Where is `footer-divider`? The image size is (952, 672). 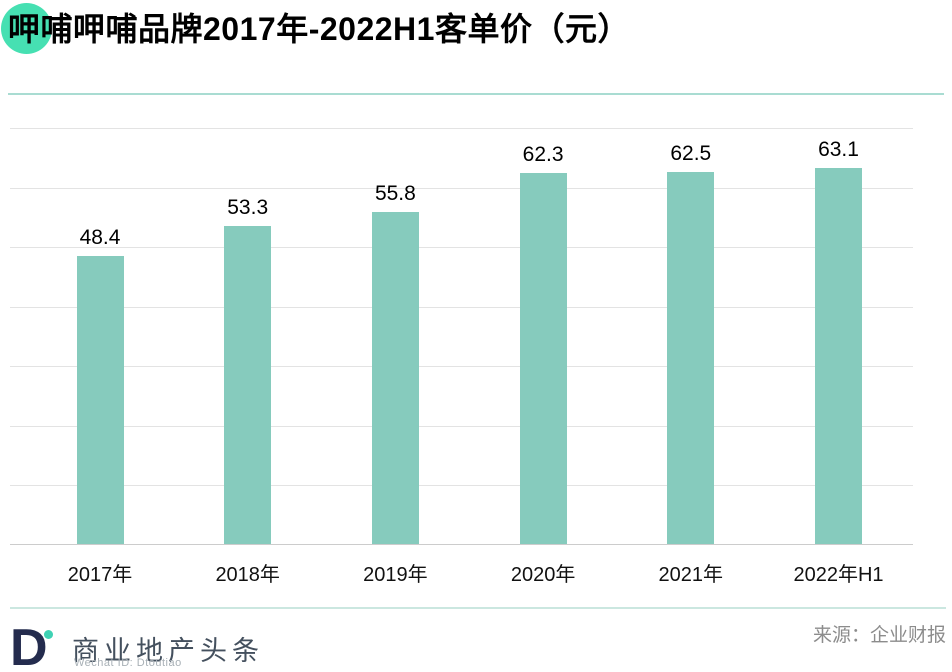
footer-divider is located at coordinates (478, 608).